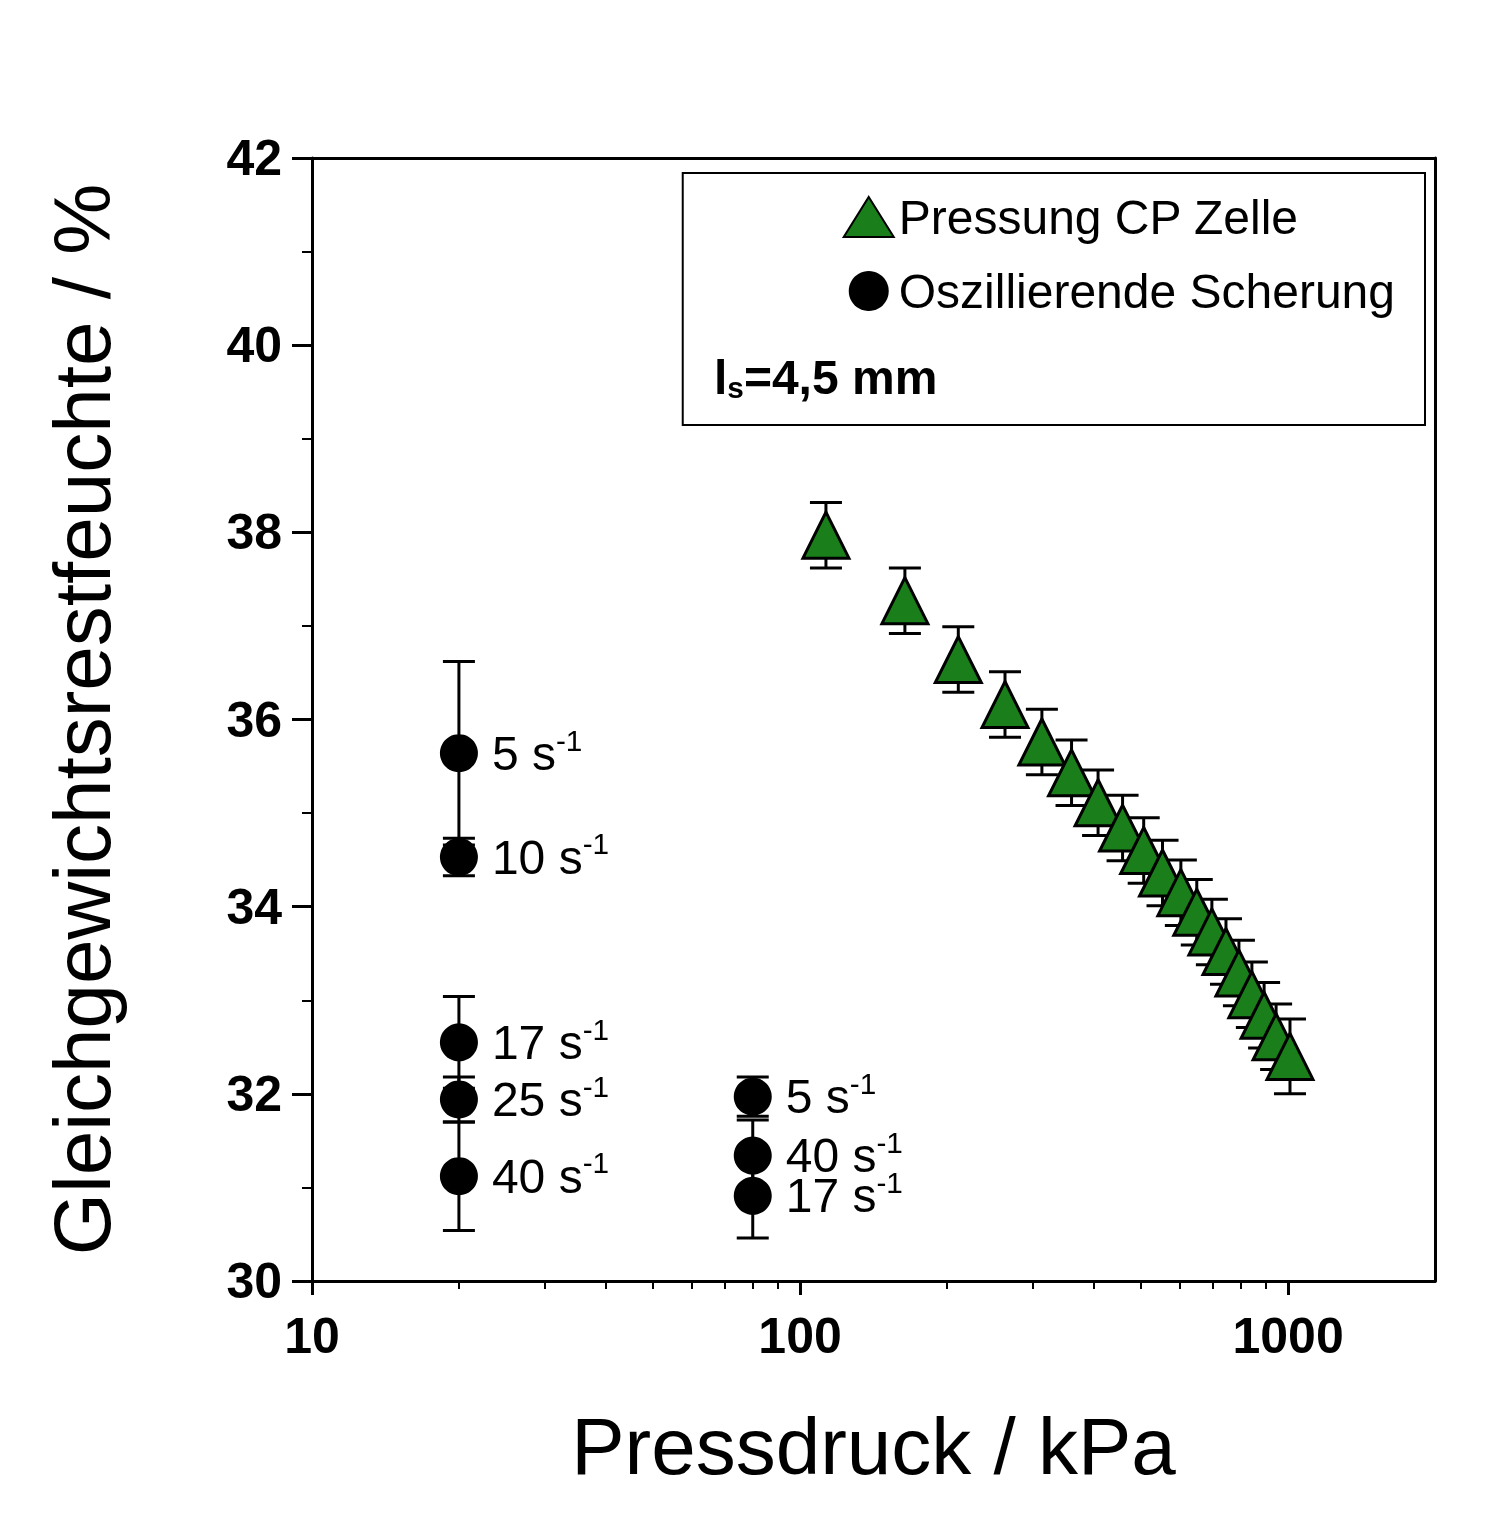 This screenshot has width=1488, height=1521. Describe the element at coordinates (254, 719) in the screenshot. I see `y-tick-label: 36` at that location.